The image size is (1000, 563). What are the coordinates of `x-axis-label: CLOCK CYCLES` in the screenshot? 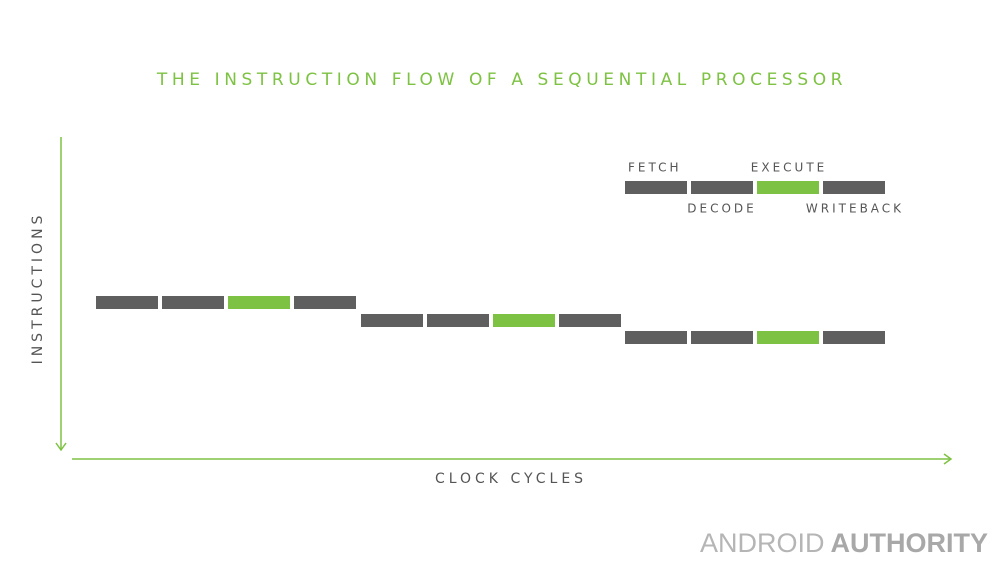 It's located at (511, 479).